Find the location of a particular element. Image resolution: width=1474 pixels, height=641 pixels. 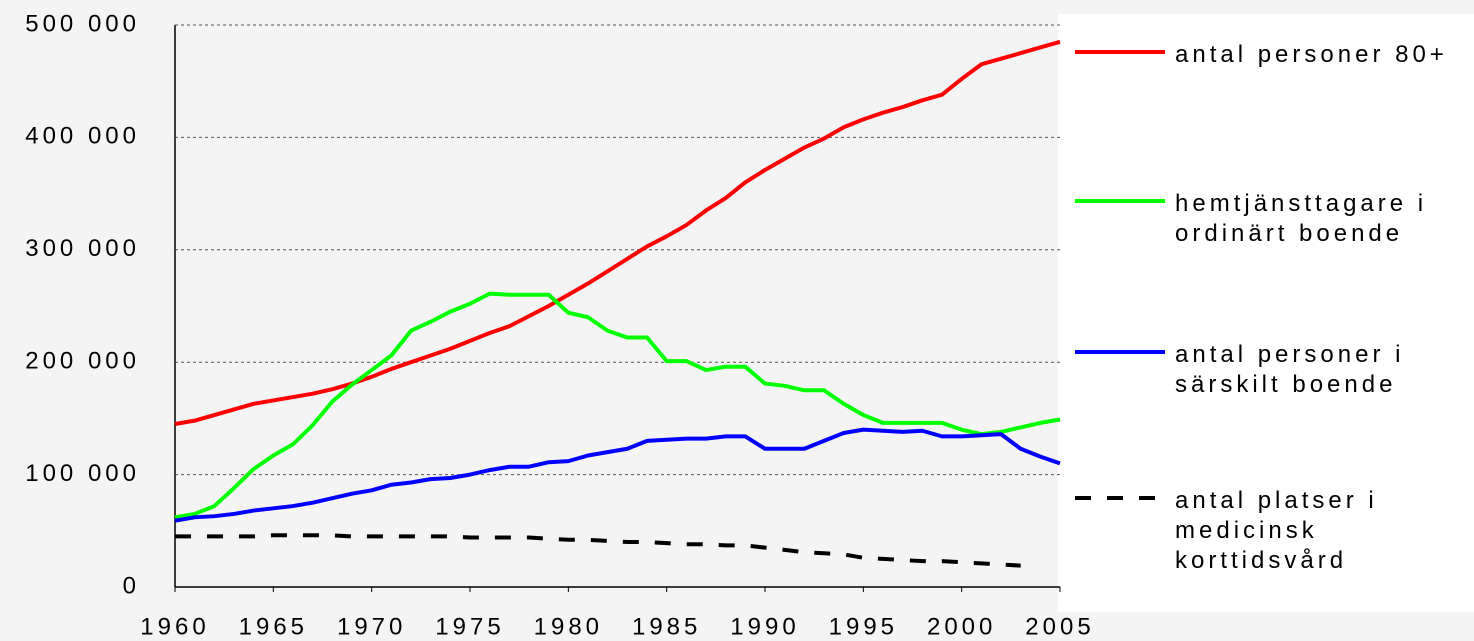

y-tick-label: 0 is located at coordinates (131, 585).